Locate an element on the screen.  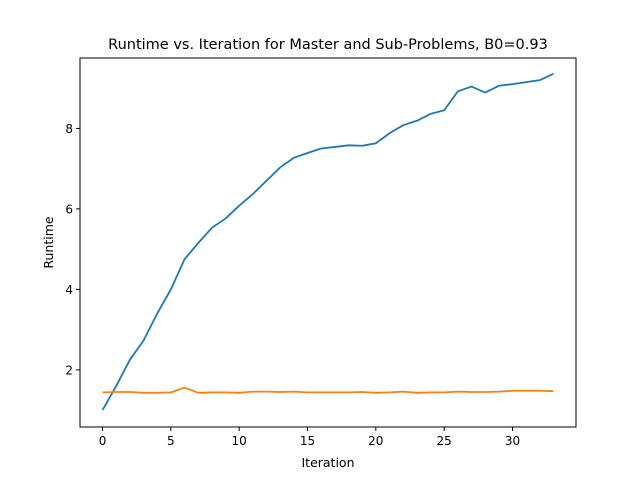
y-tick-label: 8 is located at coordinates (69, 129).